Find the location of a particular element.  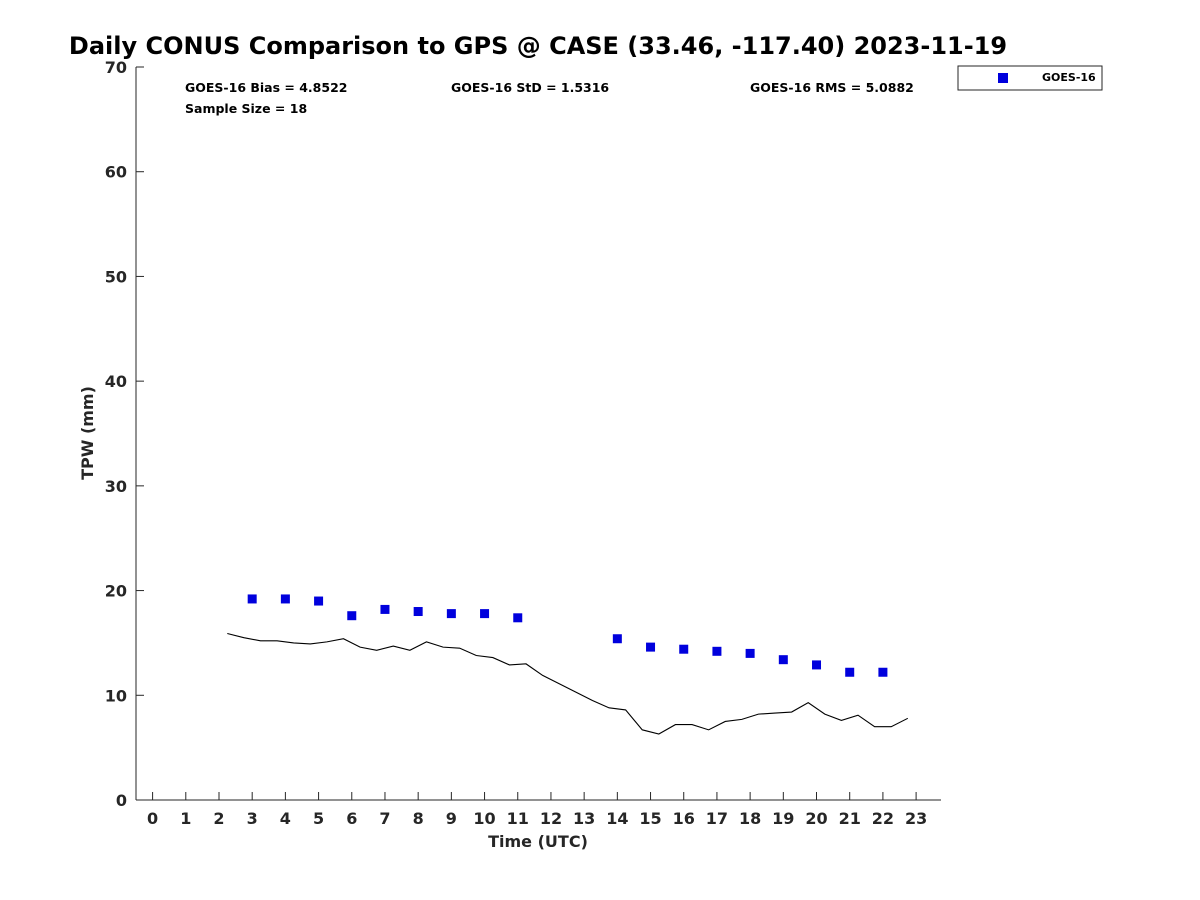

x-tick-label: 21 is located at coordinates (850, 818).